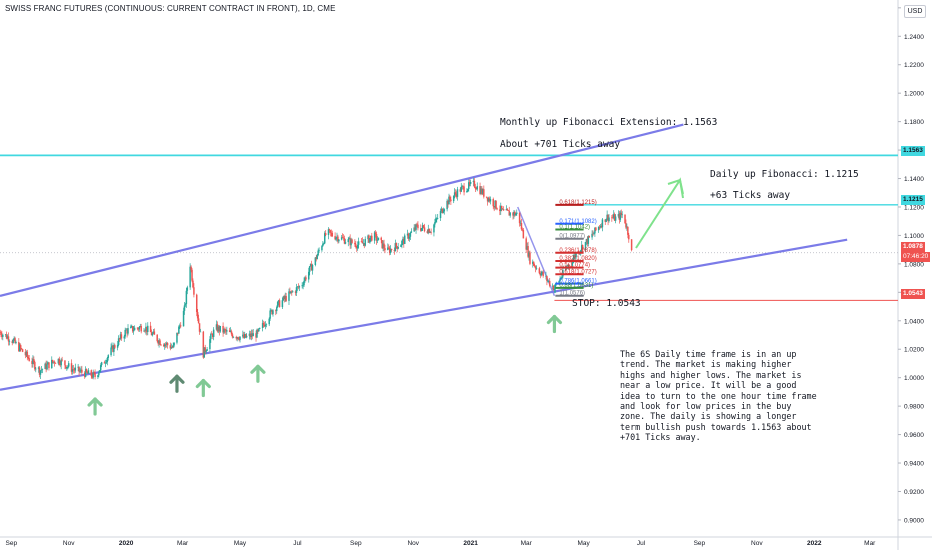 This screenshot has width=932, height=550. I want to click on time-tick-label: Nov, so click(413, 543).